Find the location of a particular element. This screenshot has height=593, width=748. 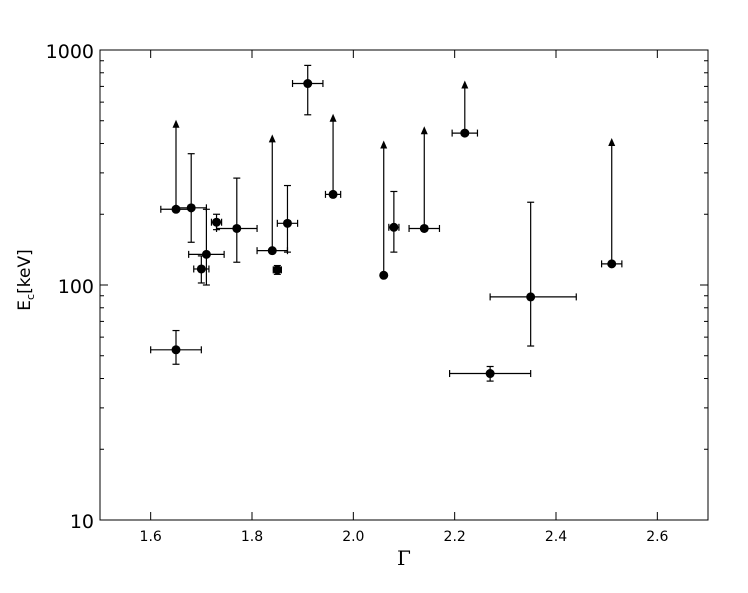

y-axis-title-main: E is located at coordinates (25, 305).